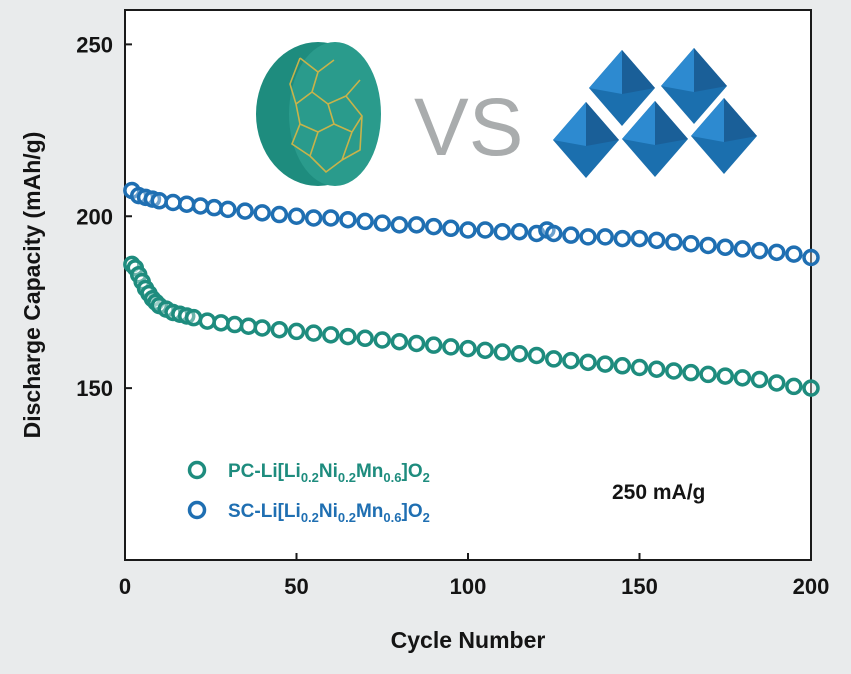 The height and width of the screenshot is (674, 851). What do you see at coordinates (197, 470) in the screenshot?
I see `legend-marker-pc` at bounding box center [197, 470].